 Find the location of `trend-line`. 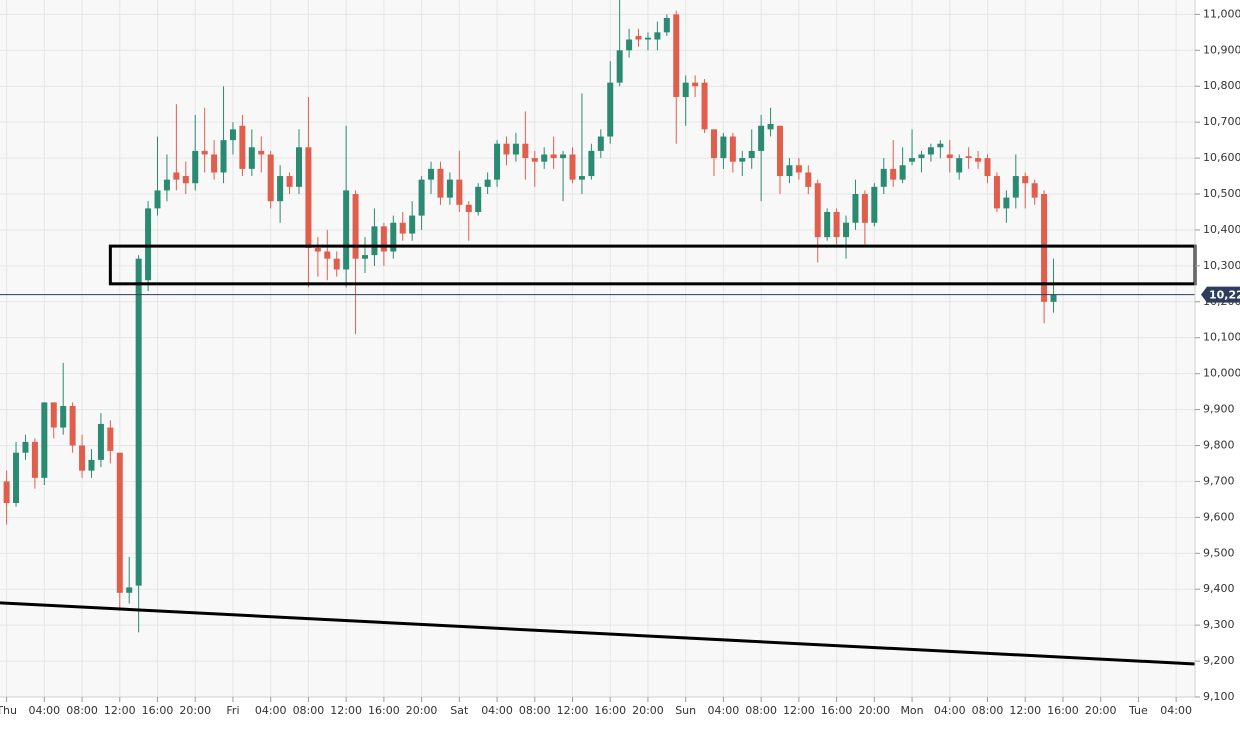

trend-line is located at coordinates (598, 633).